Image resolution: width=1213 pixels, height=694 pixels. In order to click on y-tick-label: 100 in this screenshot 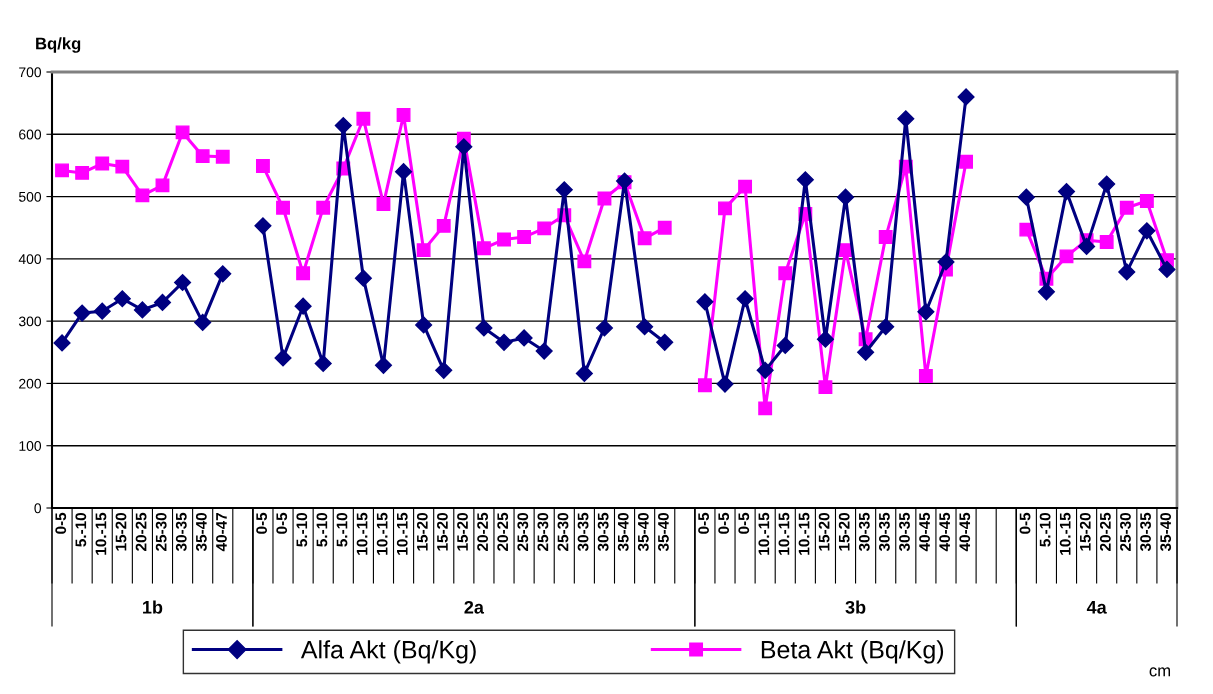, I will do `click(30, 446)`.